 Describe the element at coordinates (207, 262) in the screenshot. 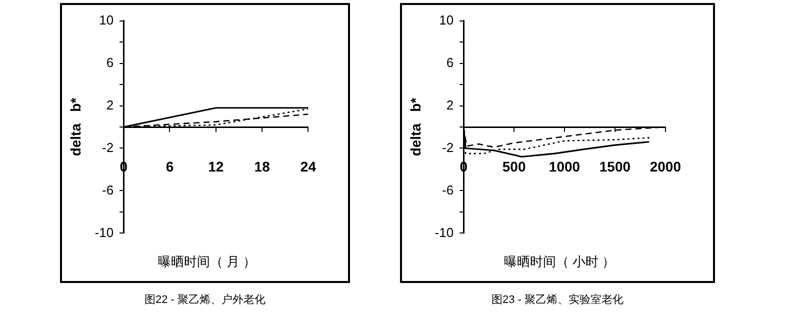

I see `x-axis-title: 曝晒时间（ 月 ）` at that location.